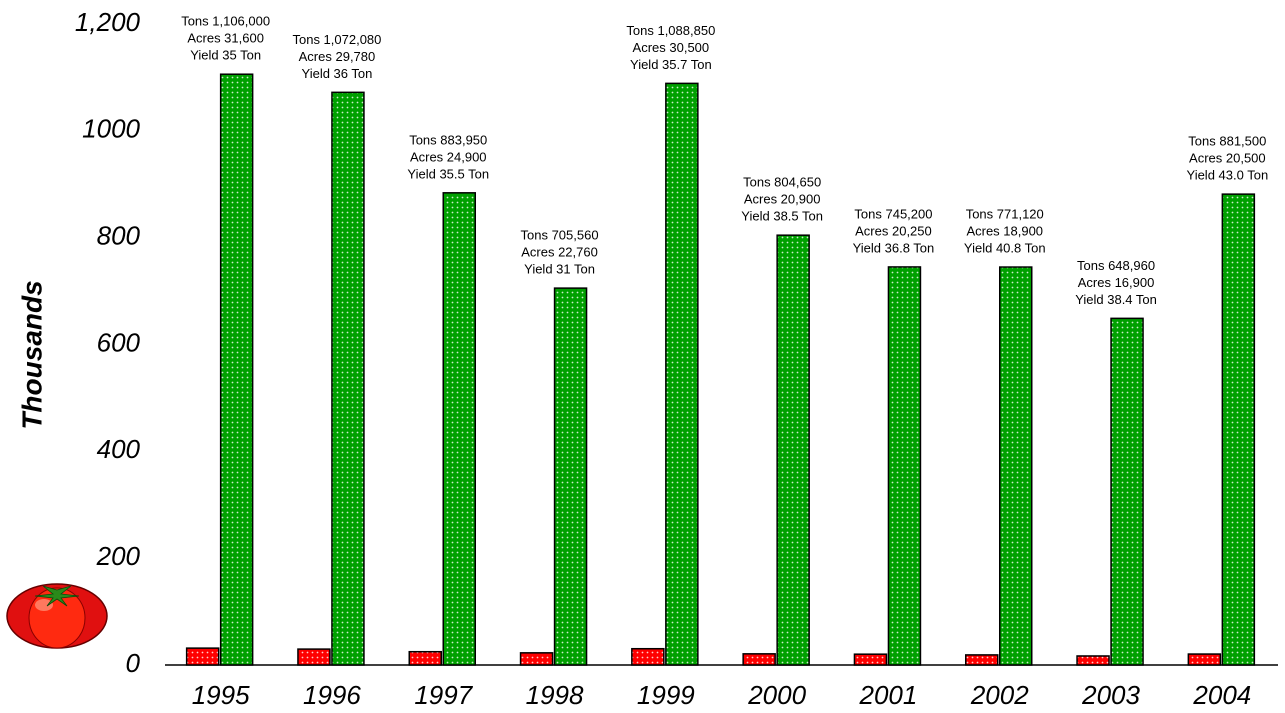 The width and height of the screenshot is (1285, 713). I want to click on bar-annotation: Tons 883,950, so click(448, 139).